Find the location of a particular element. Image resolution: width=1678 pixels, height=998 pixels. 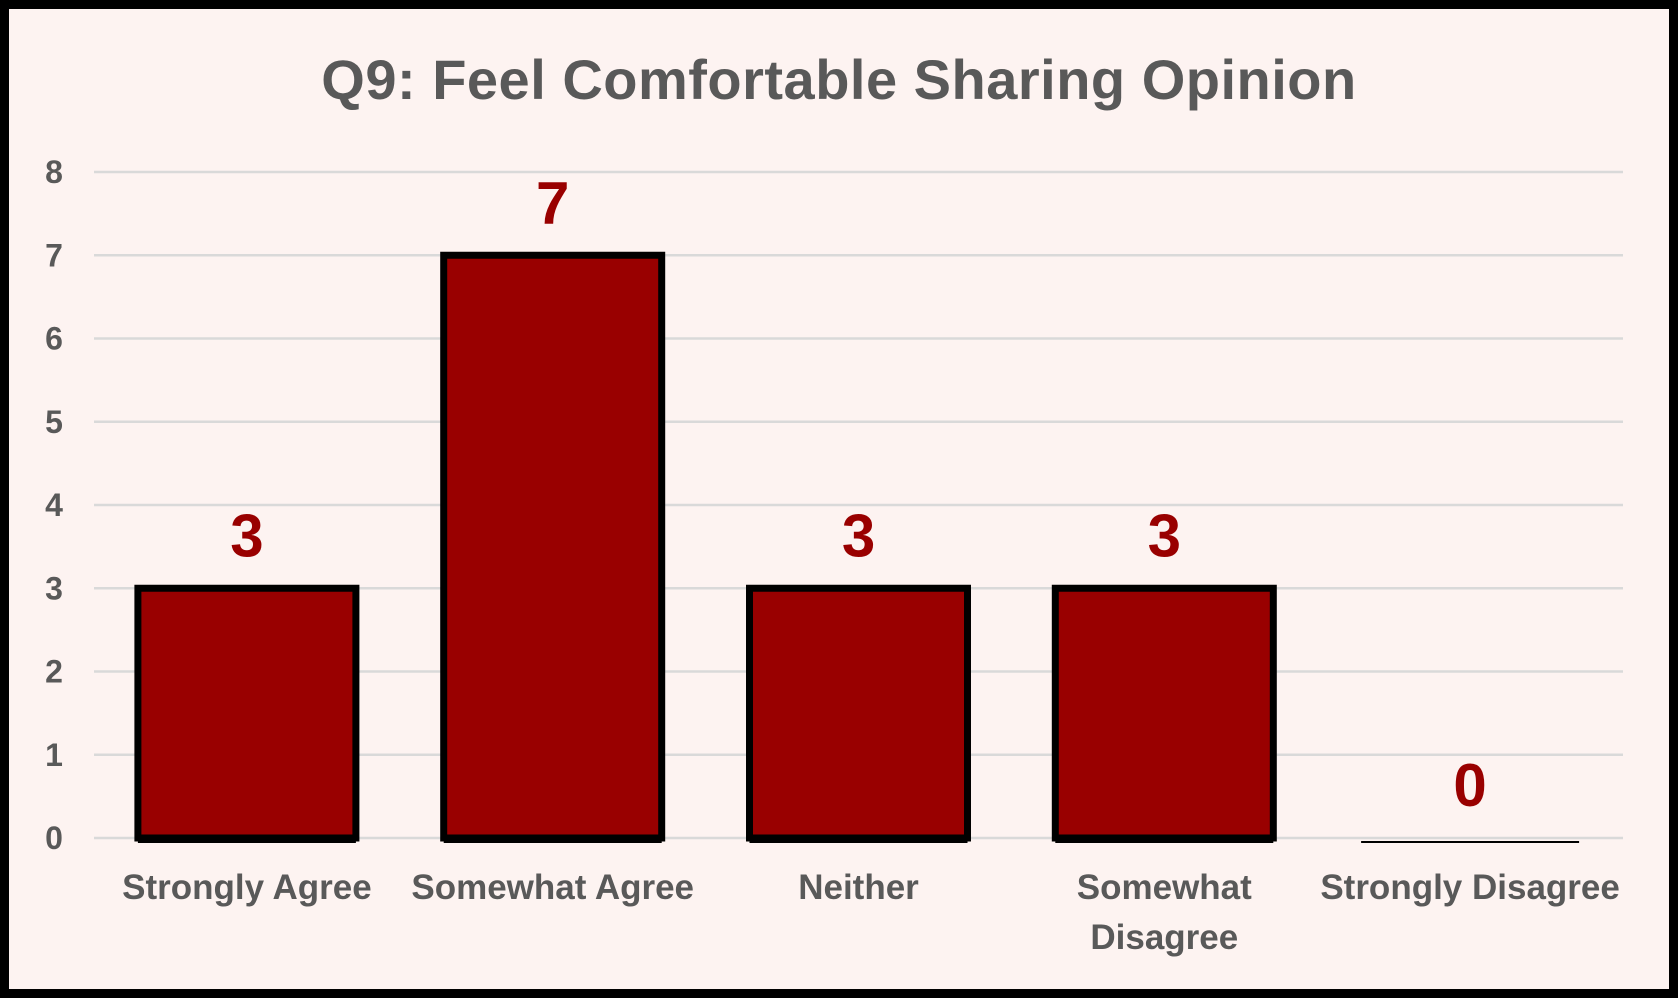

category-label: Somewhat Disagree is located at coordinates (1164, 912).